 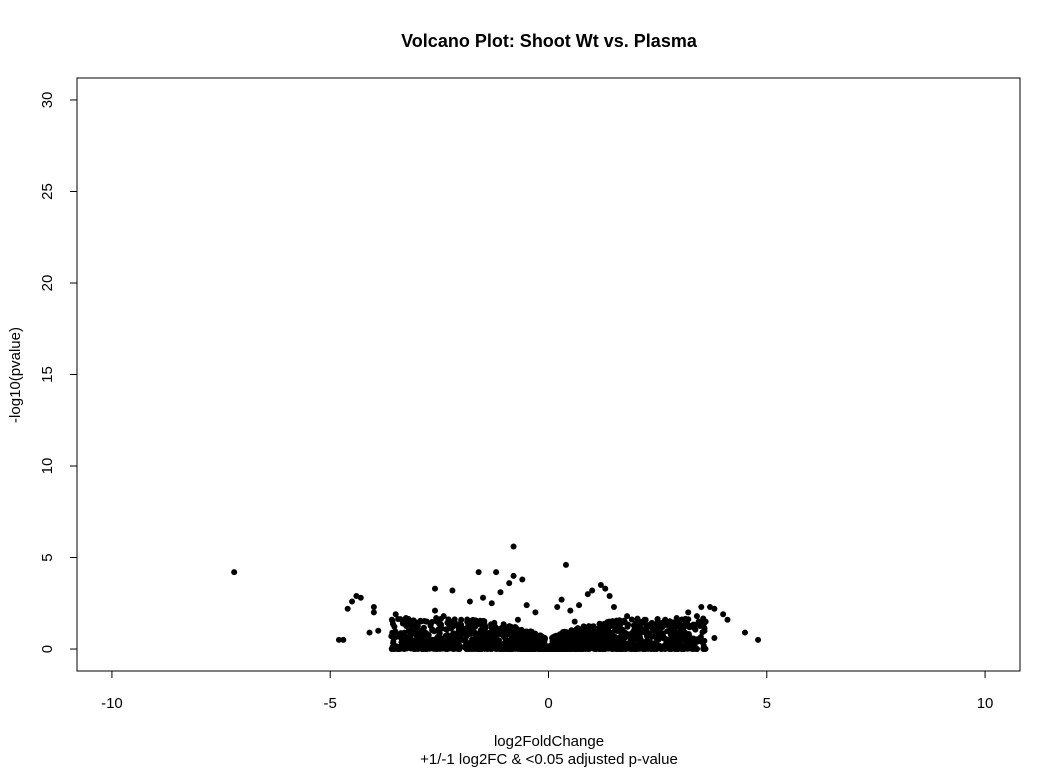 I want to click on y-tick-label: 20, so click(x=47, y=283).